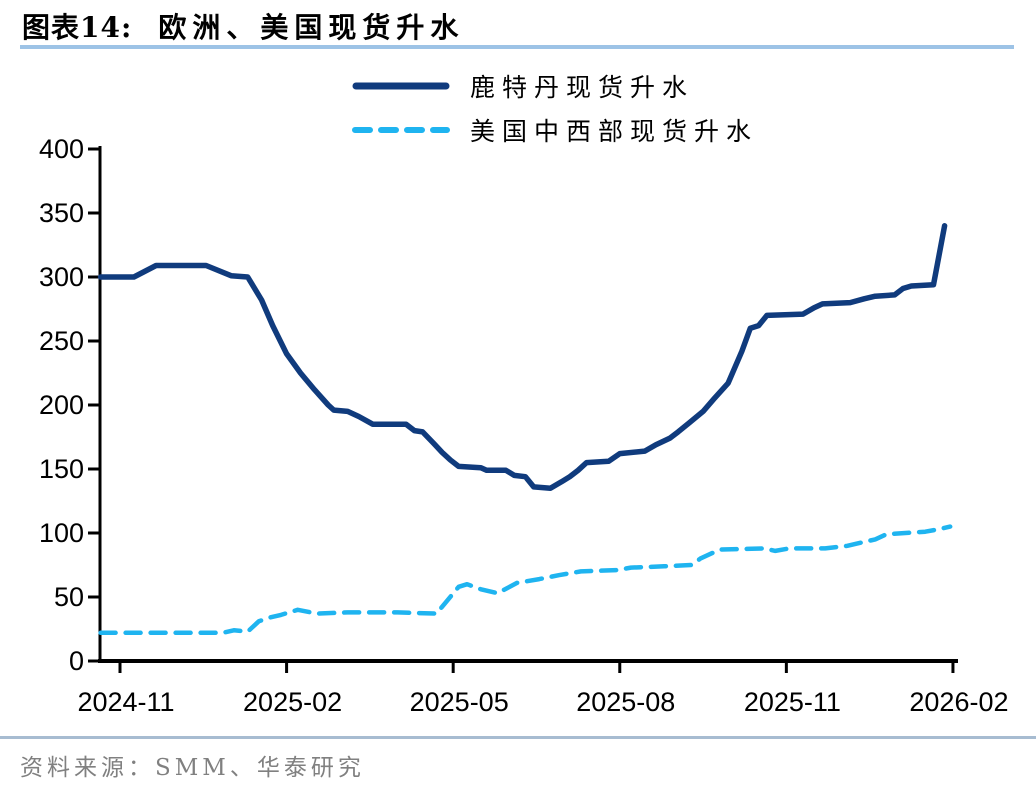 This screenshot has height=792, width=1036. Describe the element at coordinates (61, 533) in the screenshot. I see `y-tick-label: 100` at that location.